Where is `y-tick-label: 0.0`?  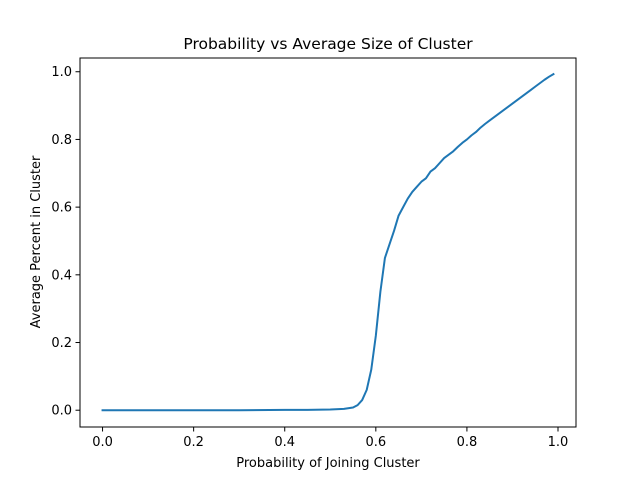
y-tick-label: 0.0 is located at coordinates (61, 411).